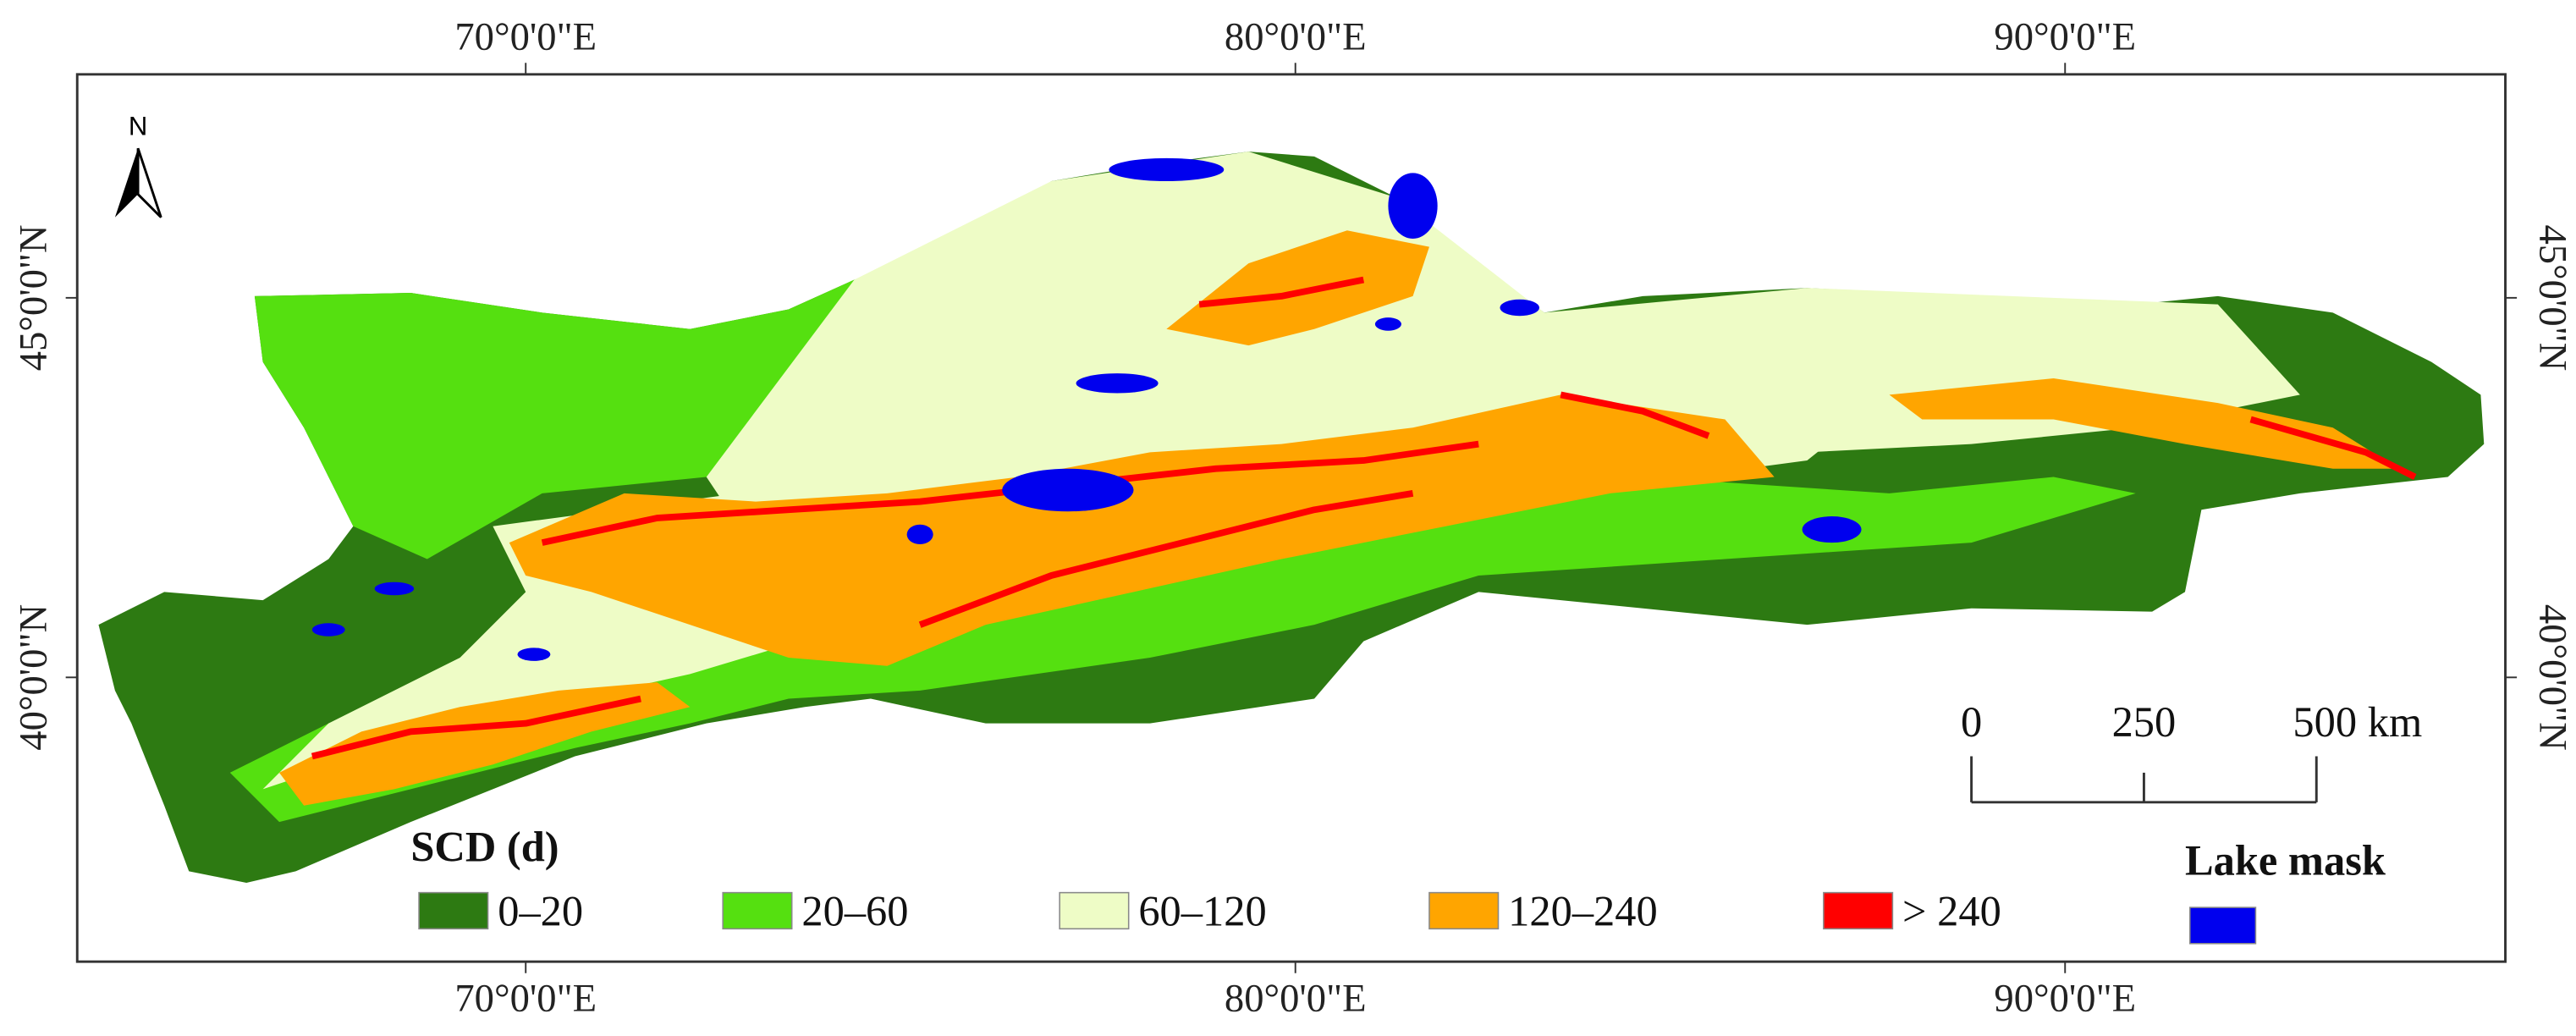  I want to click on lon-label-top: 70°0'0"E, so click(525, 37).